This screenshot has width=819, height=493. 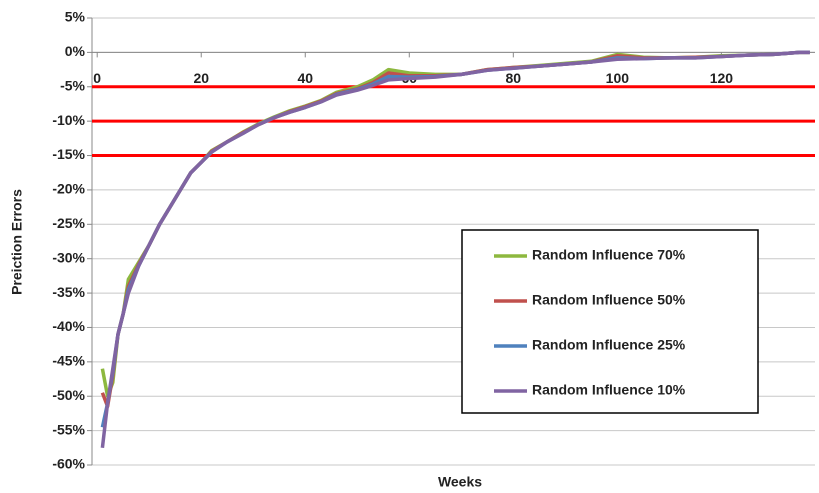 I want to click on y-tick-label: -20%, so click(x=68, y=189).